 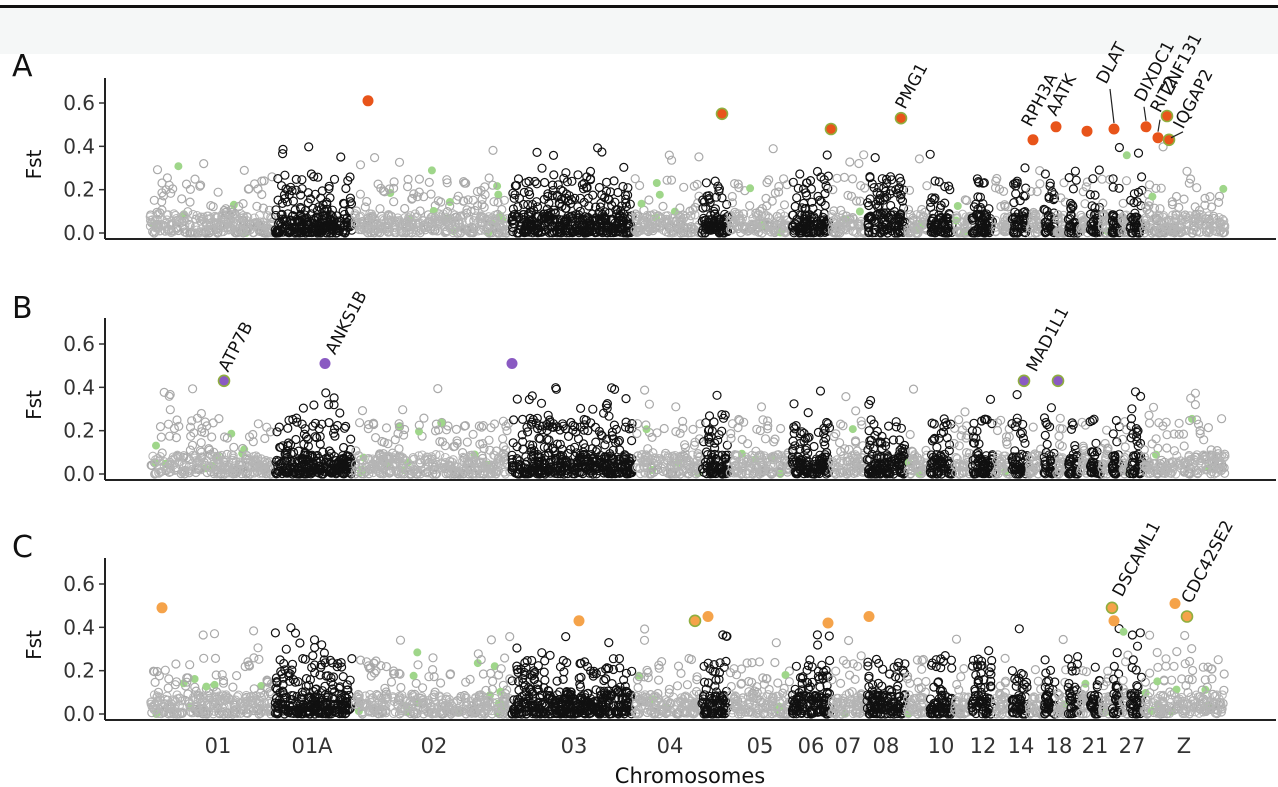 What do you see at coordinates (1056, 127) in the screenshot?
I see `outlier-point` at bounding box center [1056, 127].